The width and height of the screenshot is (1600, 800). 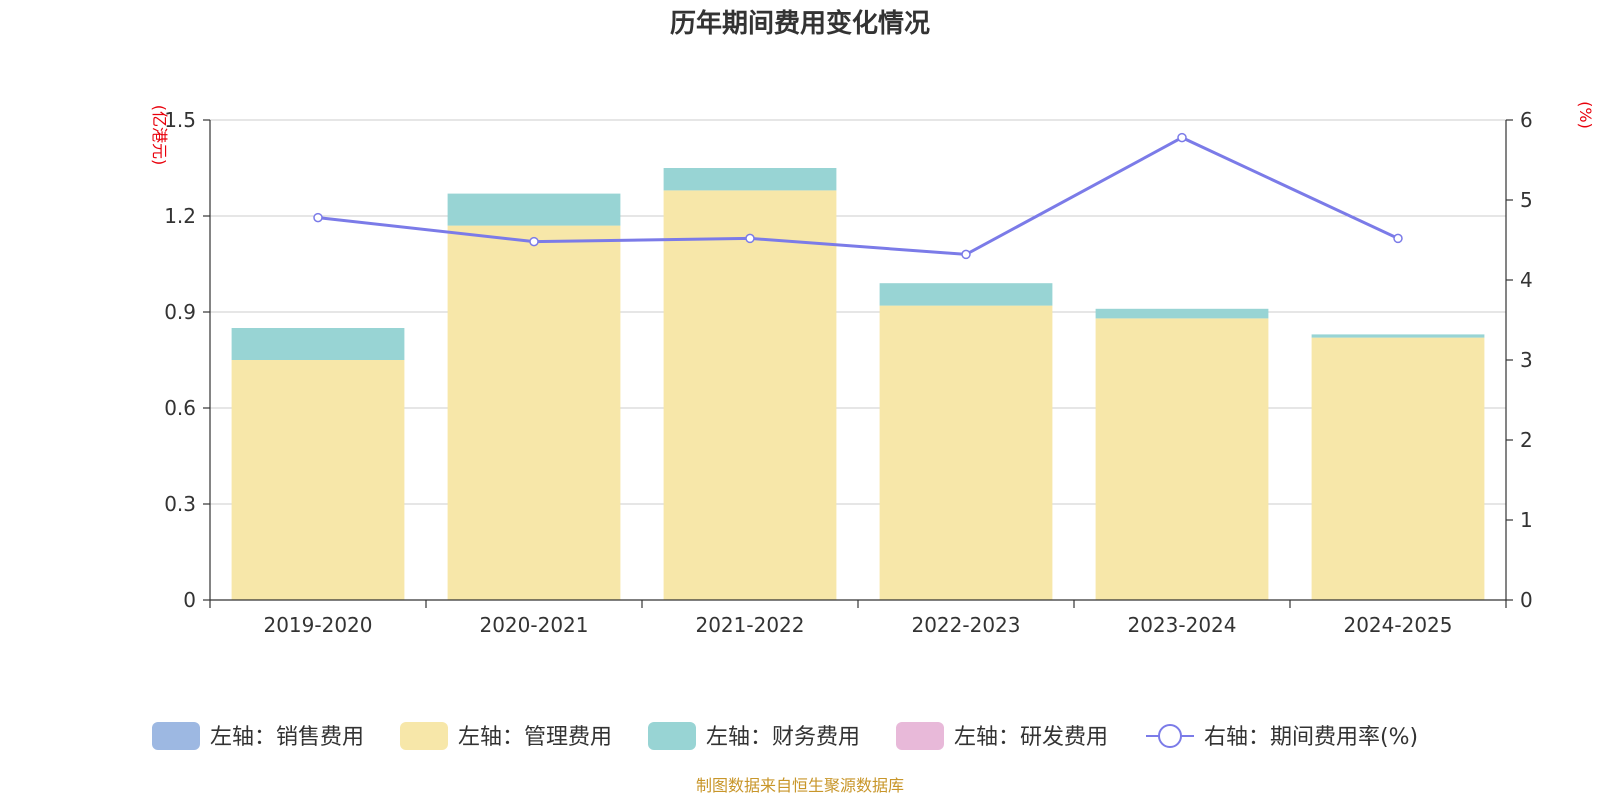 What do you see at coordinates (180, 504) in the screenshot?
I see `left-axis-tick-label: 0.3` at bounding box center [180, 504].